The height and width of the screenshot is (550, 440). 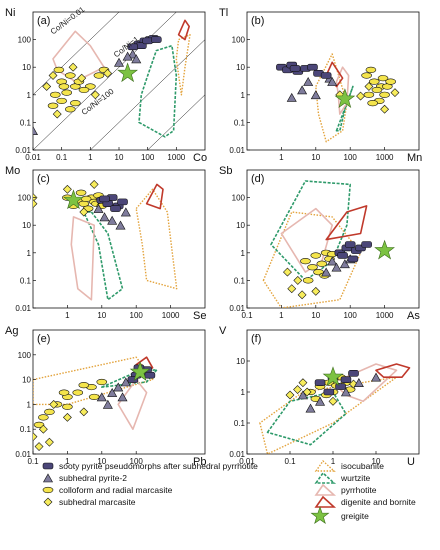 I want to click on legend-item-isocubanite: isocubanite, so click(x=349, y=465).